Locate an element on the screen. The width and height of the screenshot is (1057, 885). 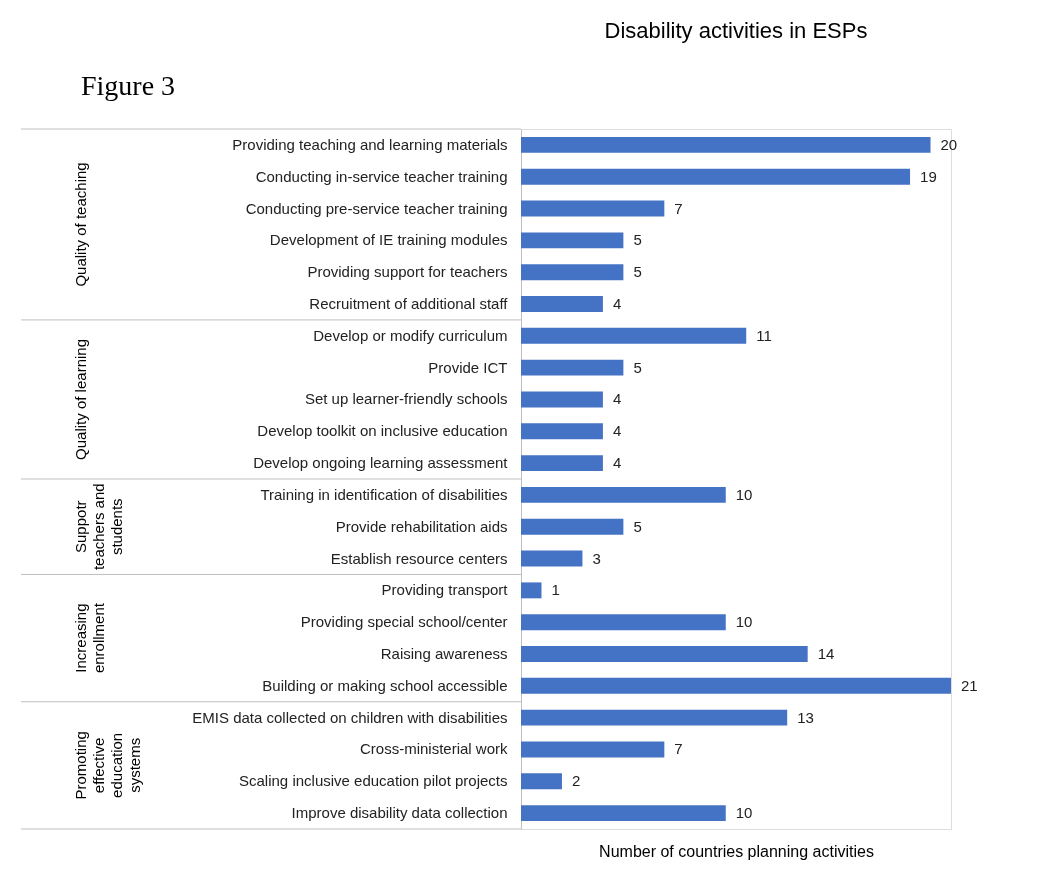
y-tick-label: Building or making school accessible is located at coordinates (385, 685).